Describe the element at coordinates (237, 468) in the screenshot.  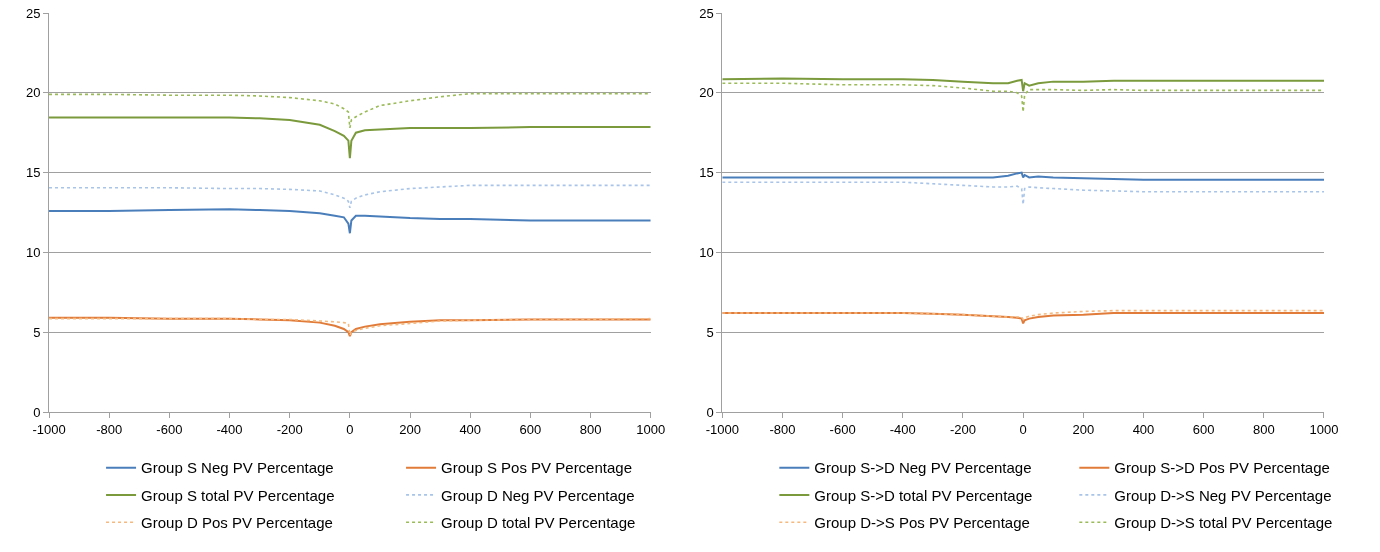
I see `legend-label: Group S Neg PV Percentage` at that location.